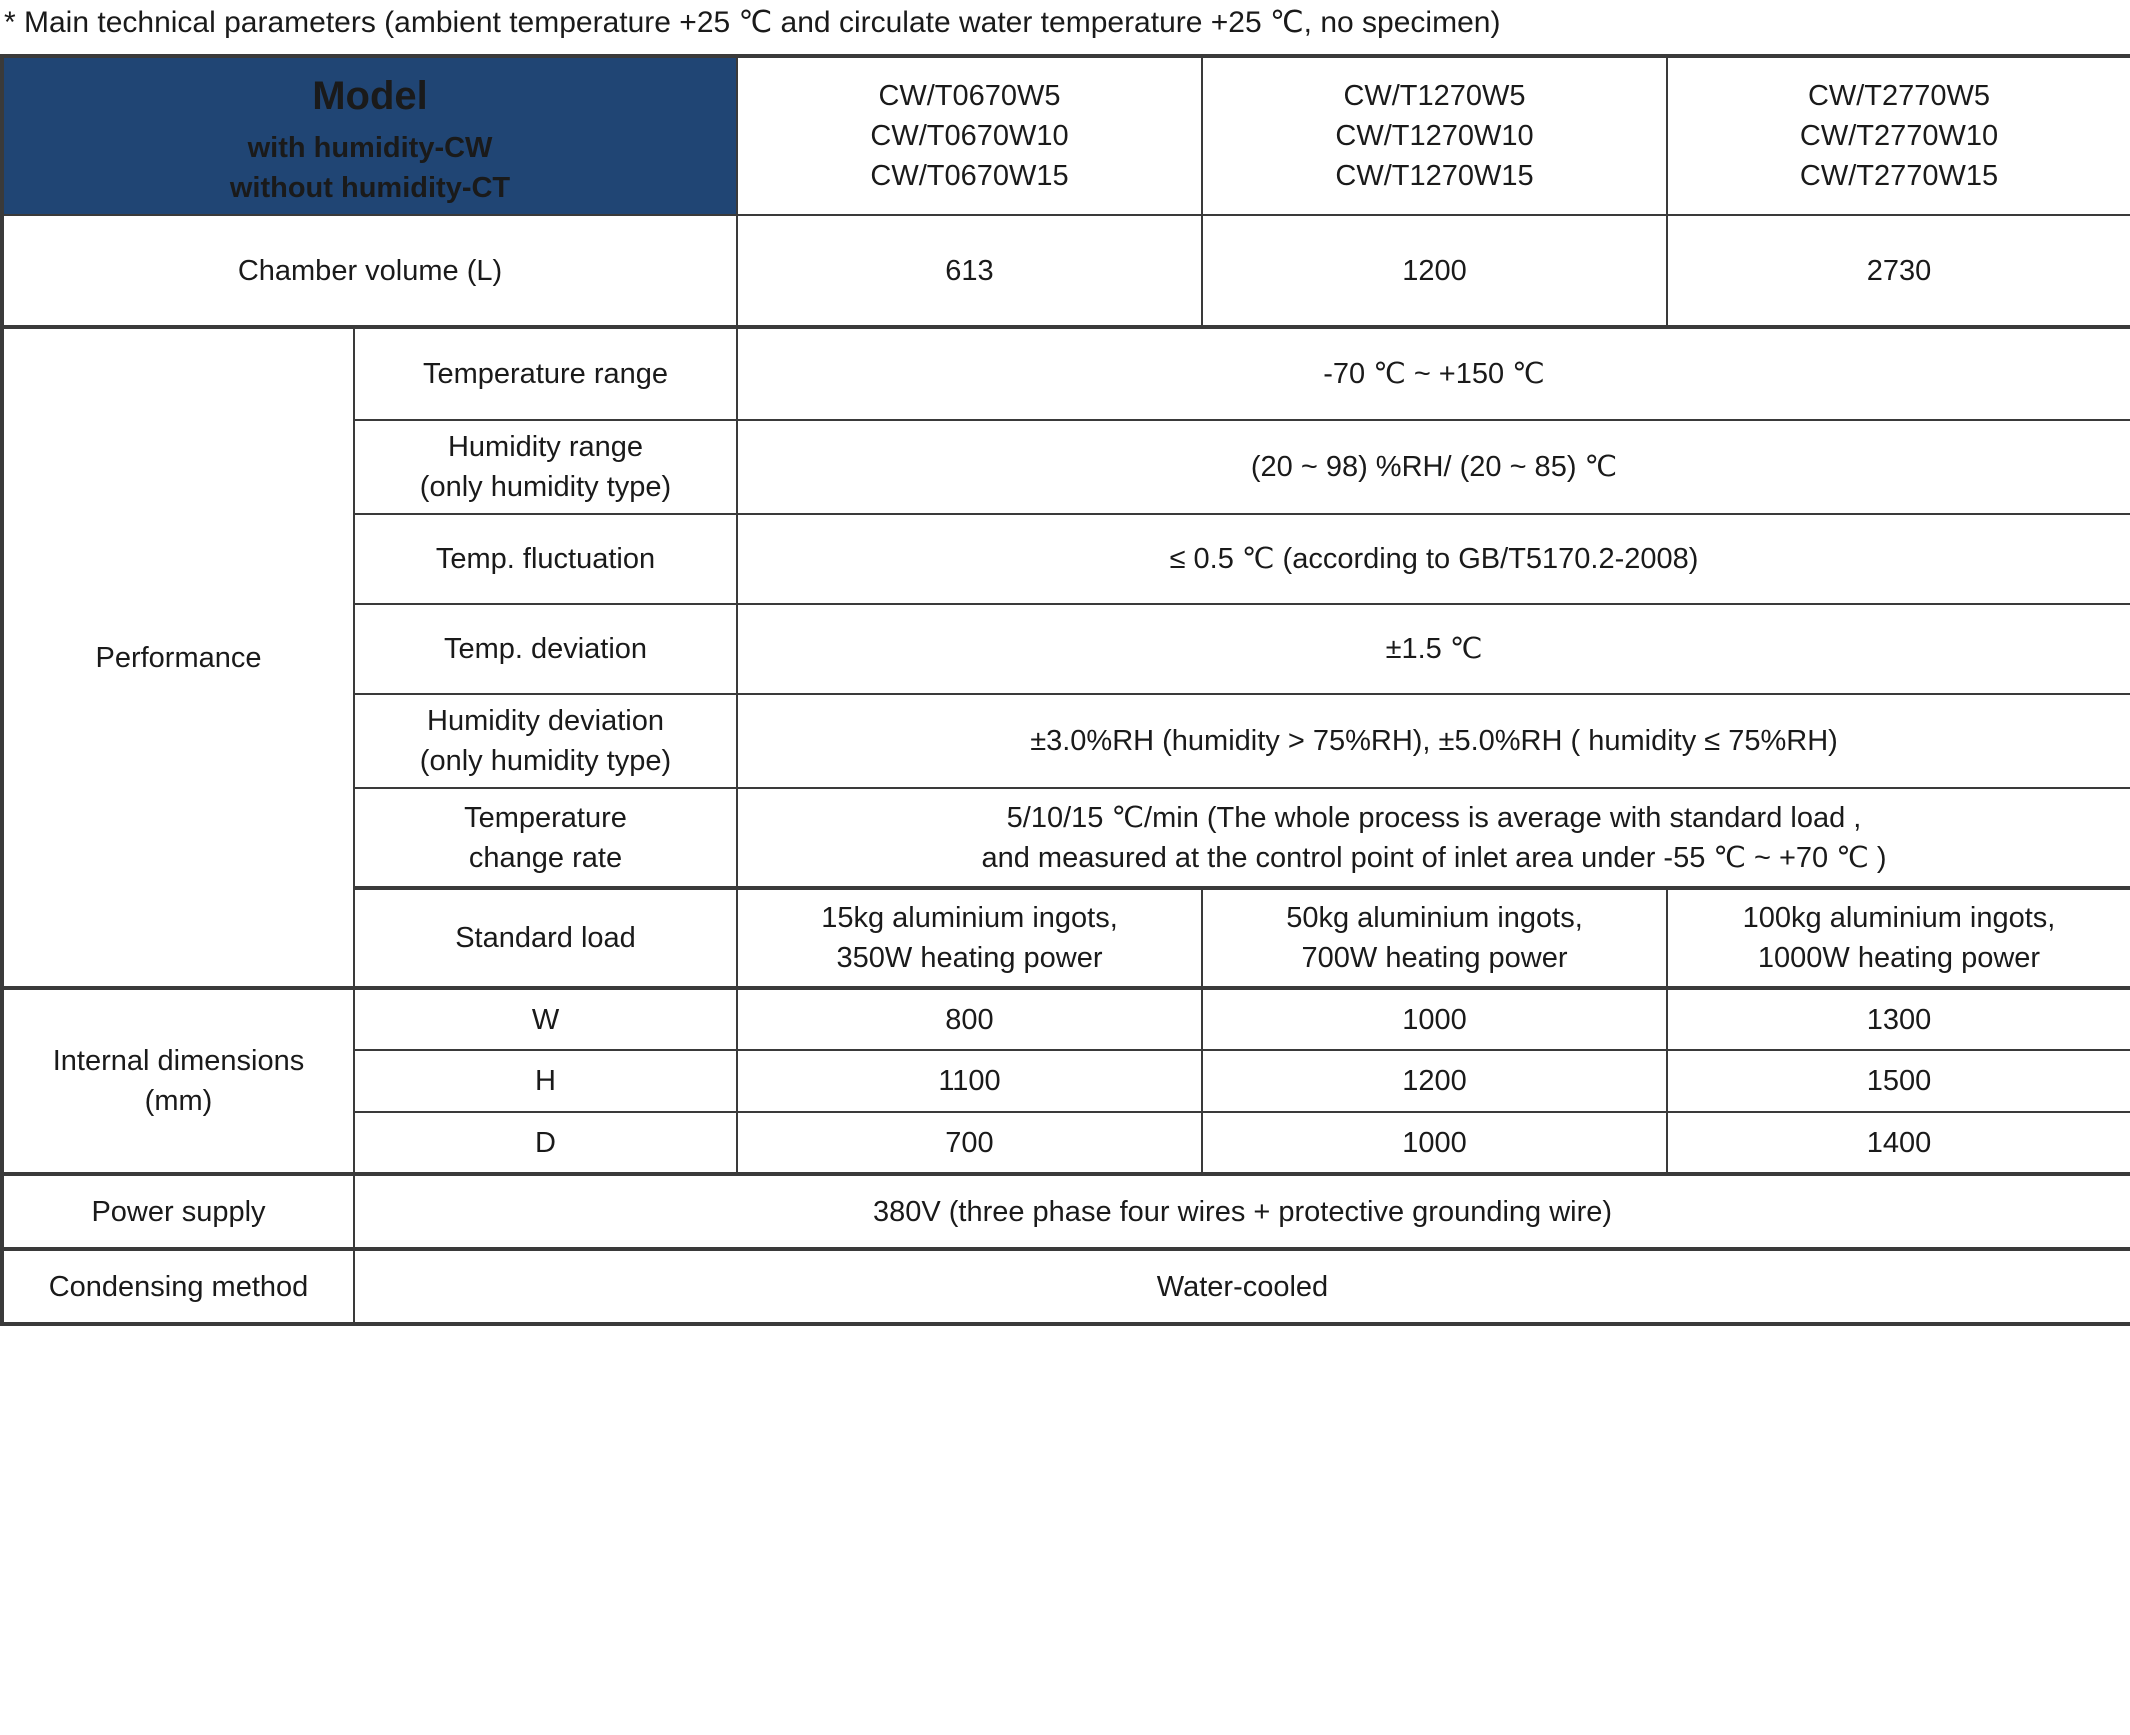  Describe the element at coordinates (545, 1143) in the screenshot. I see `dimension-label-d: D` at that location.